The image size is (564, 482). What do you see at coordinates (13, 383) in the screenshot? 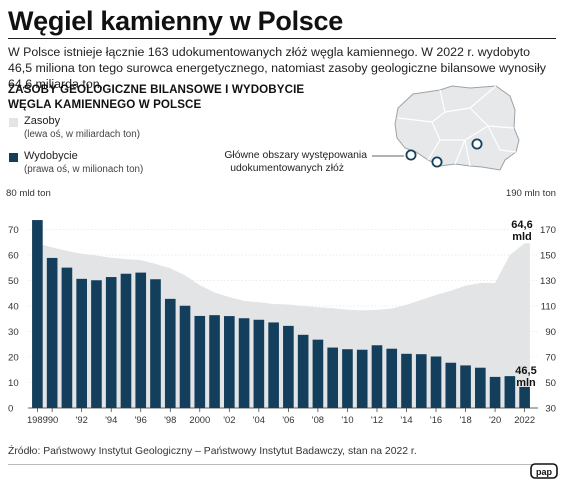
I see `left-axis-tick-label: 10` at bounding box center [13, 383].